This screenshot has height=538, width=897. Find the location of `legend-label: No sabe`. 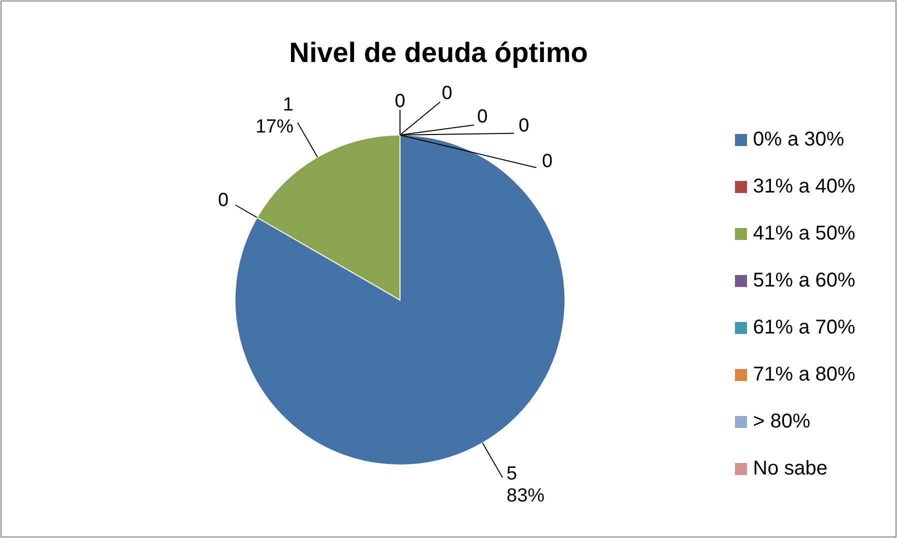

legend-label: No sabe is located at coordinates (790, 468).